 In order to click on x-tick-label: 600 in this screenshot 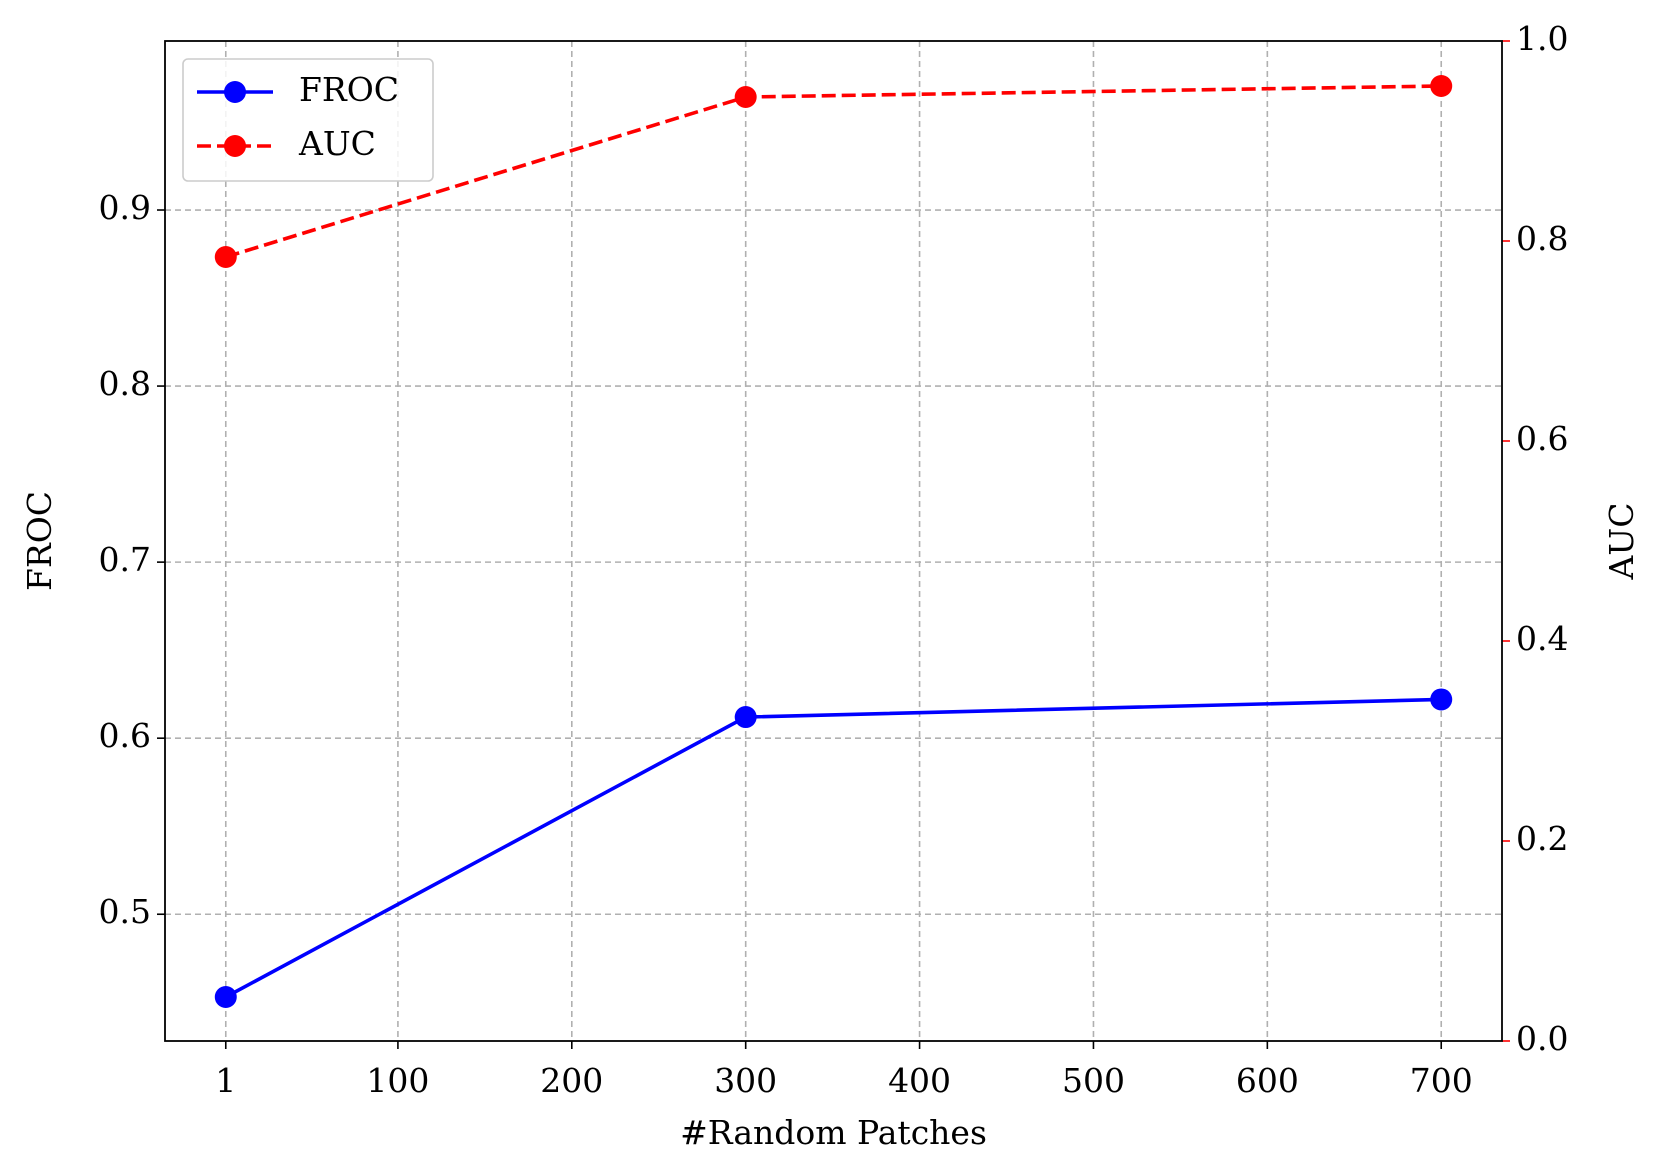, I will do `click(1267, 1080)`.